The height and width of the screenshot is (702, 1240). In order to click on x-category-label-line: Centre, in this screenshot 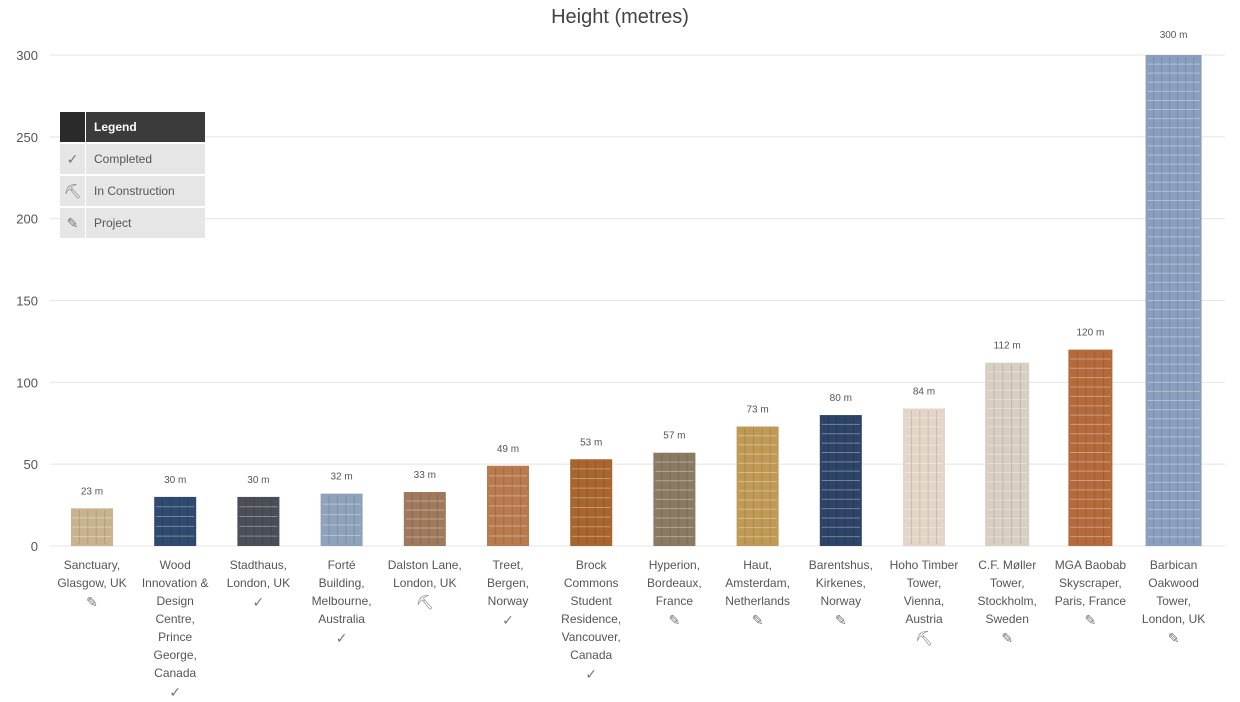, I will do `click(175, 619)`.